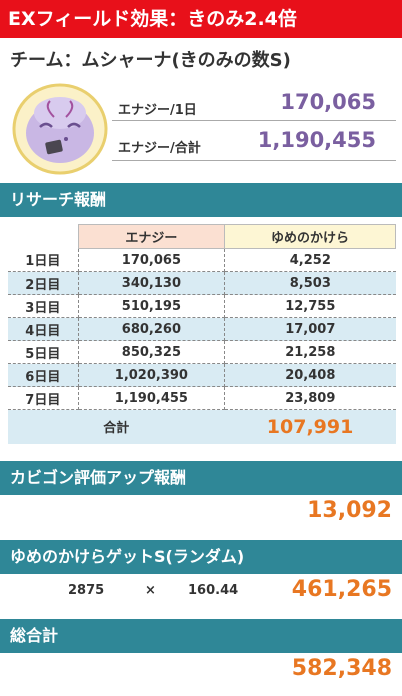 The image size is (402, 696). I want to click on grand-total-header: 総合計, so click(201, 636).